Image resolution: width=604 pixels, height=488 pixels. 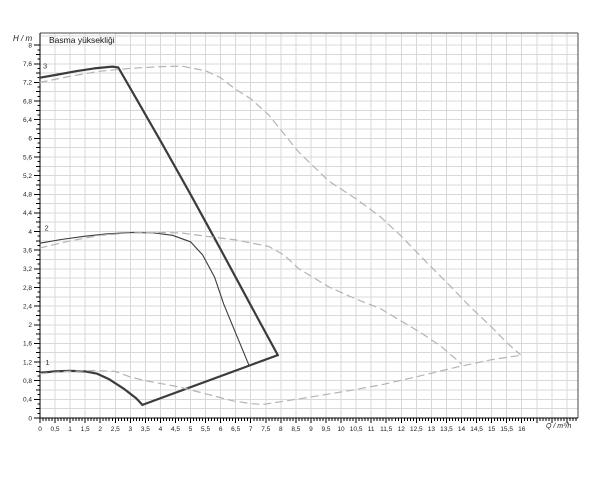 I want to click on svg-text: 0,4, so click(x=27, y=400).